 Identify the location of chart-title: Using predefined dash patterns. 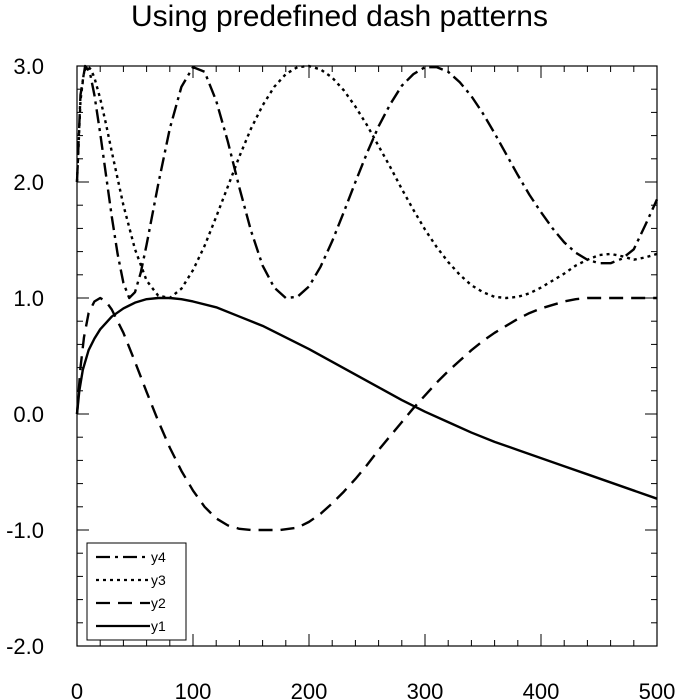
(339, 16).